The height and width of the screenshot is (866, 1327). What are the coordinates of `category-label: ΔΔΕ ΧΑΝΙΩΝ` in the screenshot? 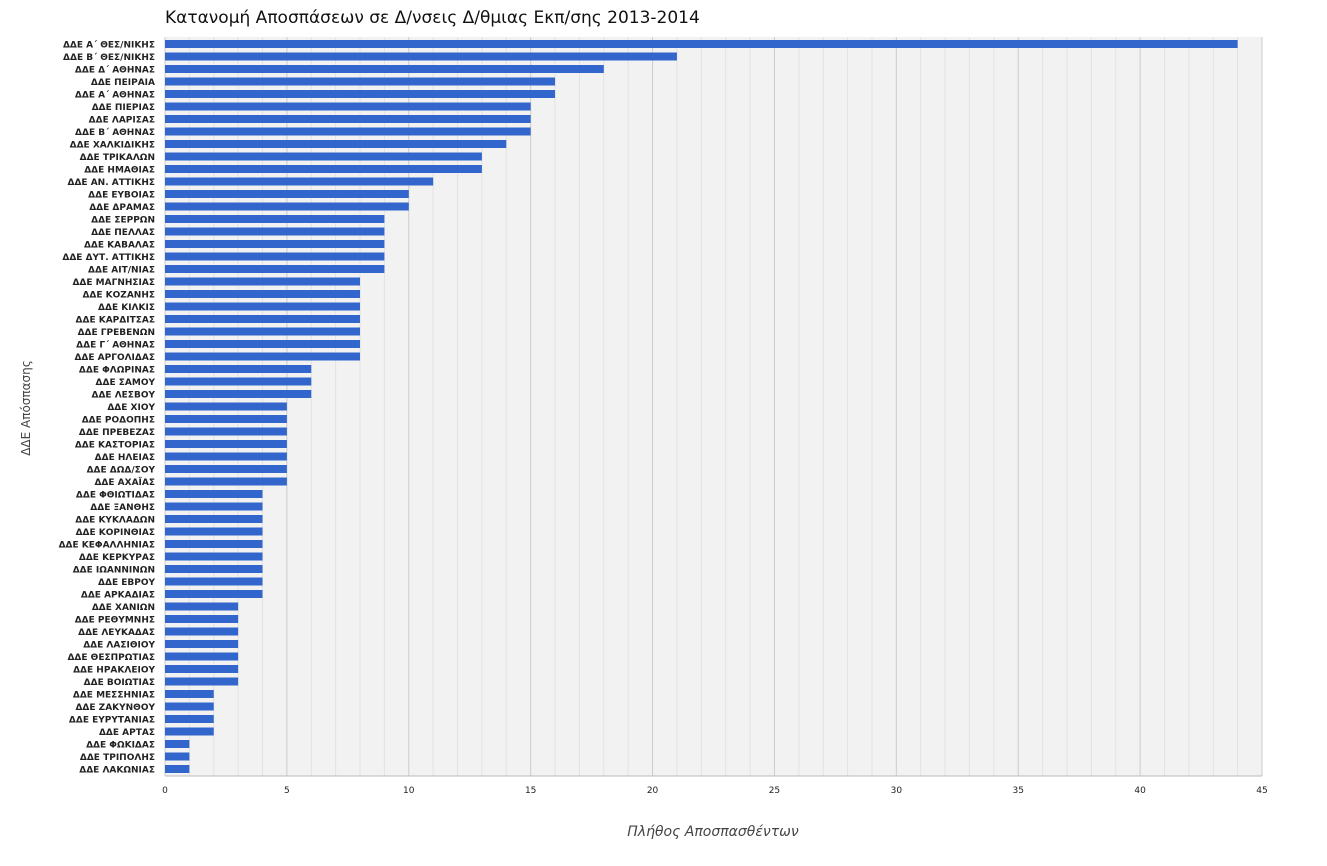 It's located at (123, 608).